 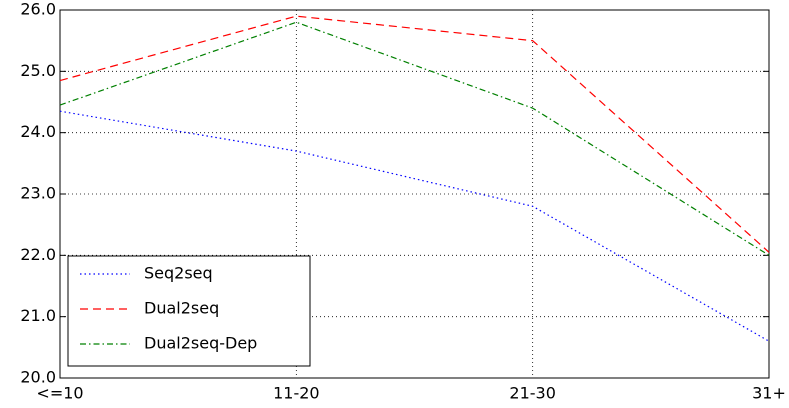 I want to click on legend-label: Dual2seq, so click(x=181, y=308).